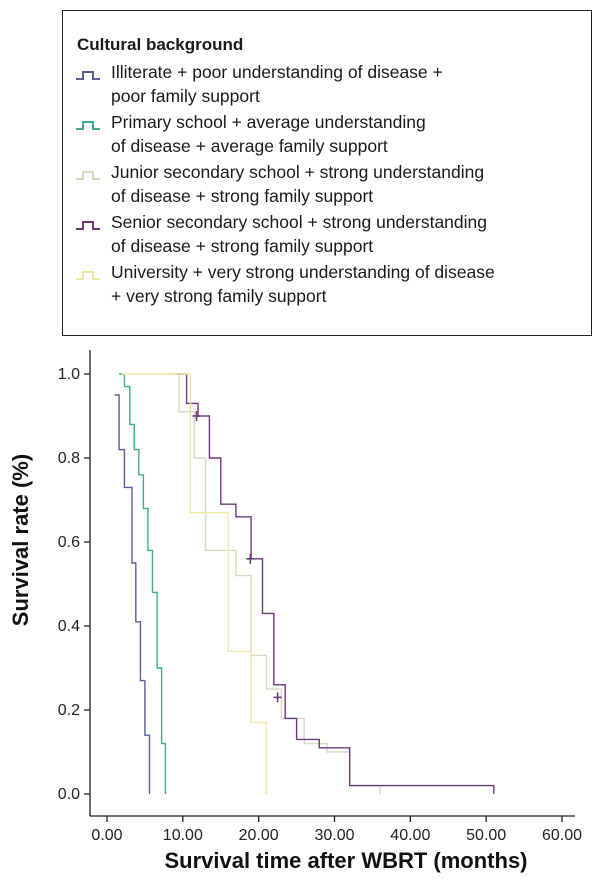 The height and width of the screenshot is (886, 595). Describe the element at coordinates (345, 860) in the screenshot. I see `x-axis-title: Survival time after WBRT (months)` at that location.